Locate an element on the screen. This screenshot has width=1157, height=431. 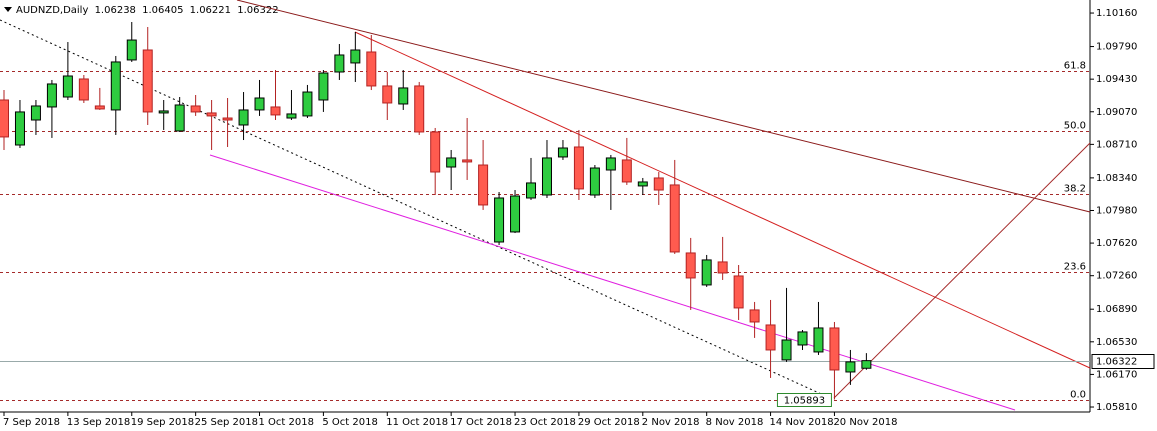
header-open: 1.06238 is located at coordinates (115, 10).